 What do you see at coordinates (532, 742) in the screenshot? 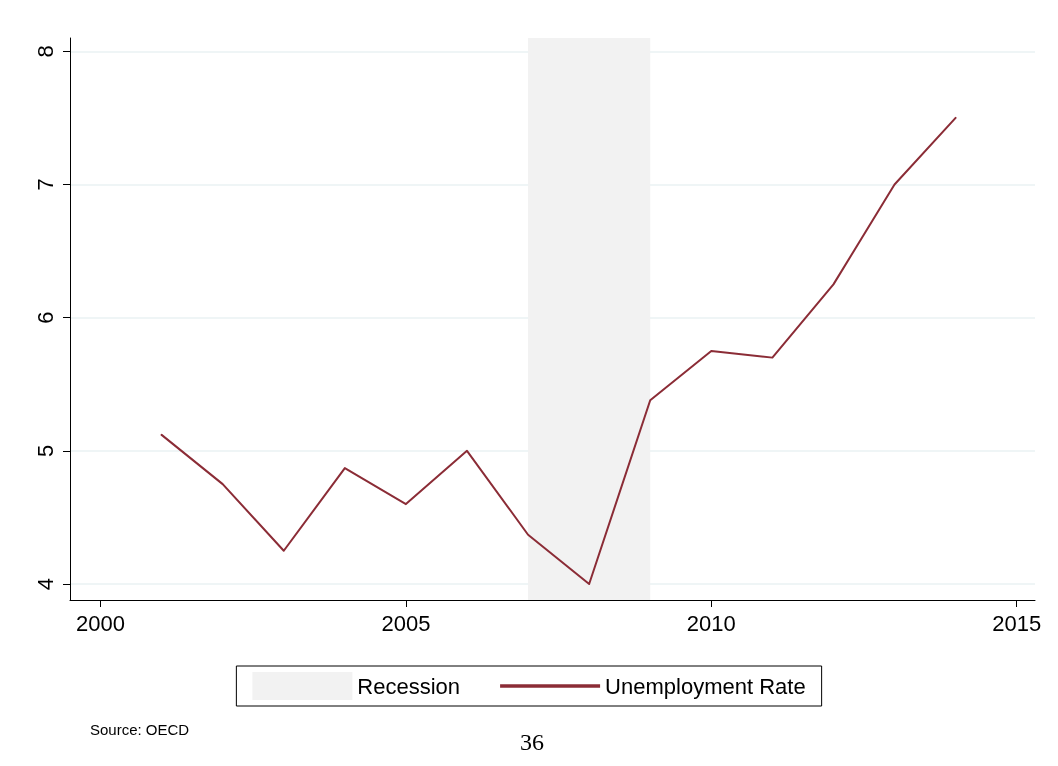
I see `text: 36` at bounding box center [532, 742].